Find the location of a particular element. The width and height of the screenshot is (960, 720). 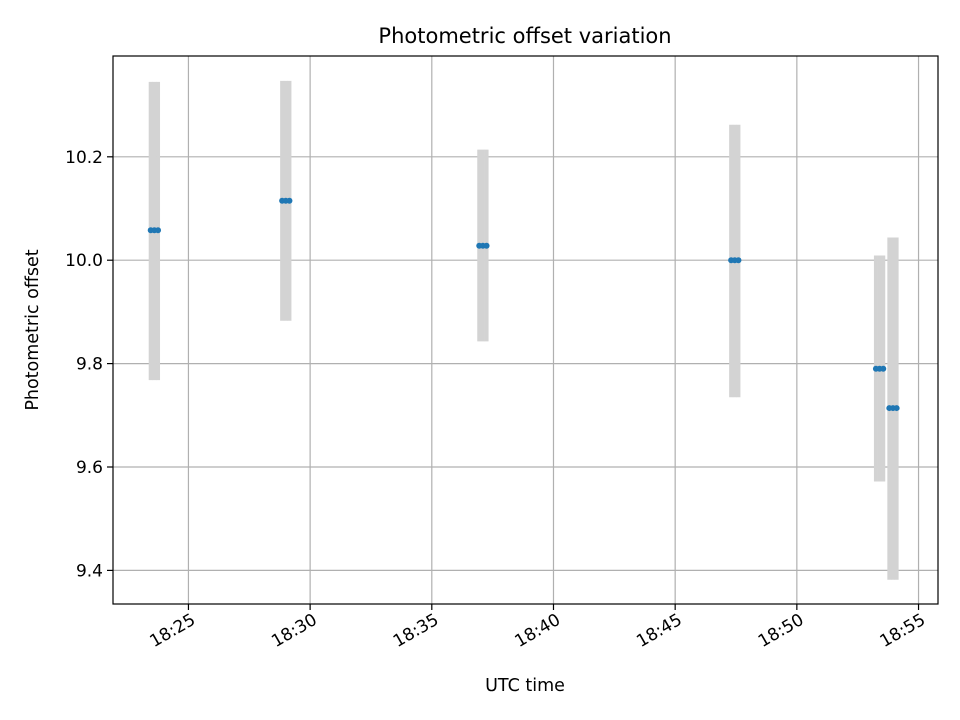

y-tick-label: 10.2 is located at coordinates (84, 158).